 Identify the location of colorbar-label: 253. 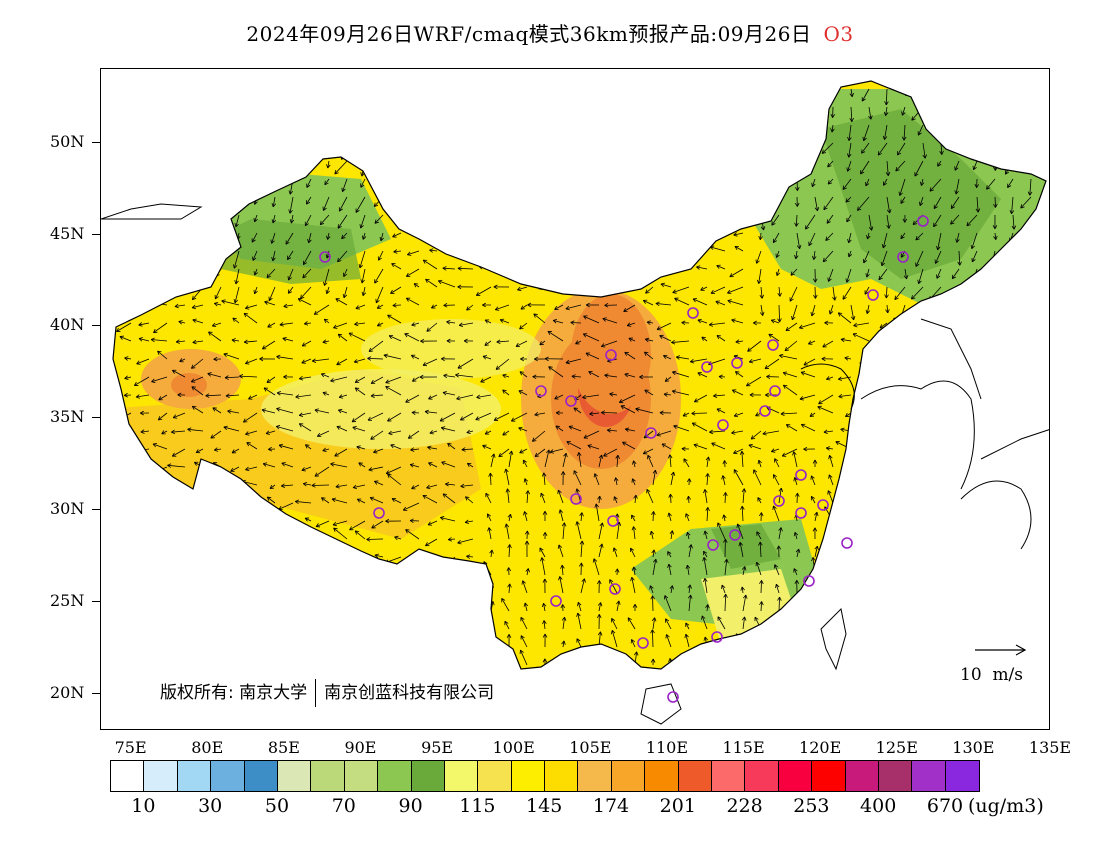
(811, 806).